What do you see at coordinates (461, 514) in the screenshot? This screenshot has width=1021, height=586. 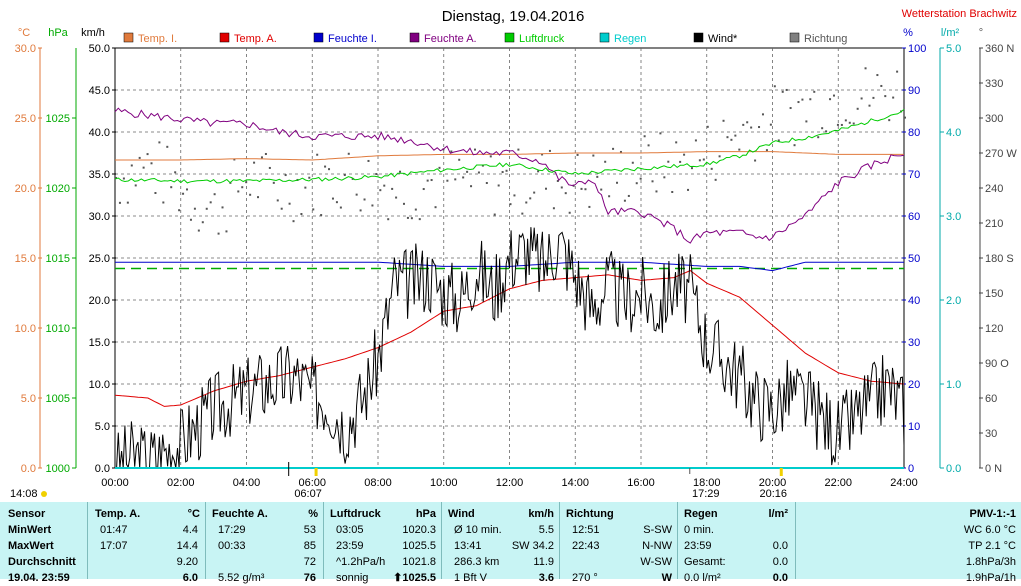 I see `stat-cell: Wind` at bounding box center [461, 514].